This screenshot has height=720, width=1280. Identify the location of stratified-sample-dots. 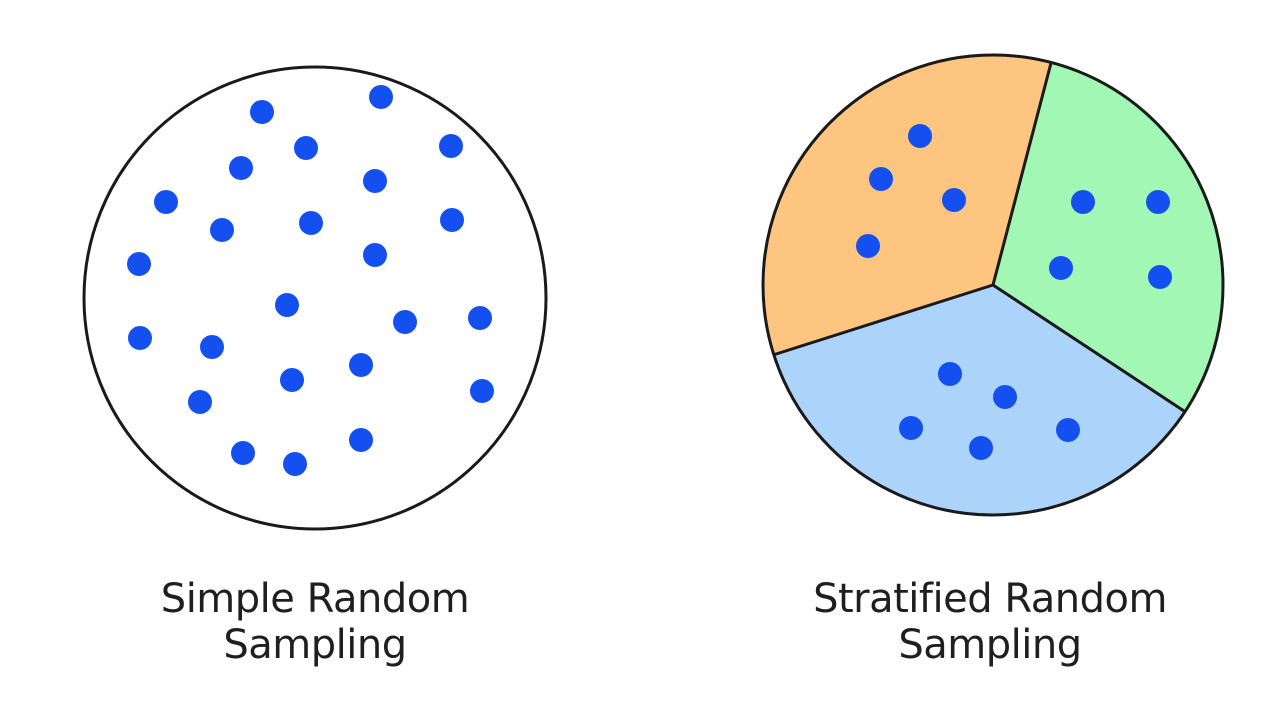
(1014, 292).